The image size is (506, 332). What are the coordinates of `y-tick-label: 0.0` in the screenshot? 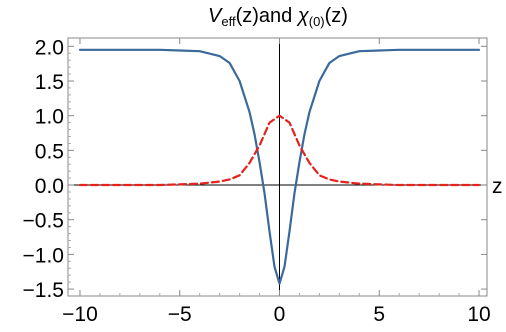 It's located at (49, 186).